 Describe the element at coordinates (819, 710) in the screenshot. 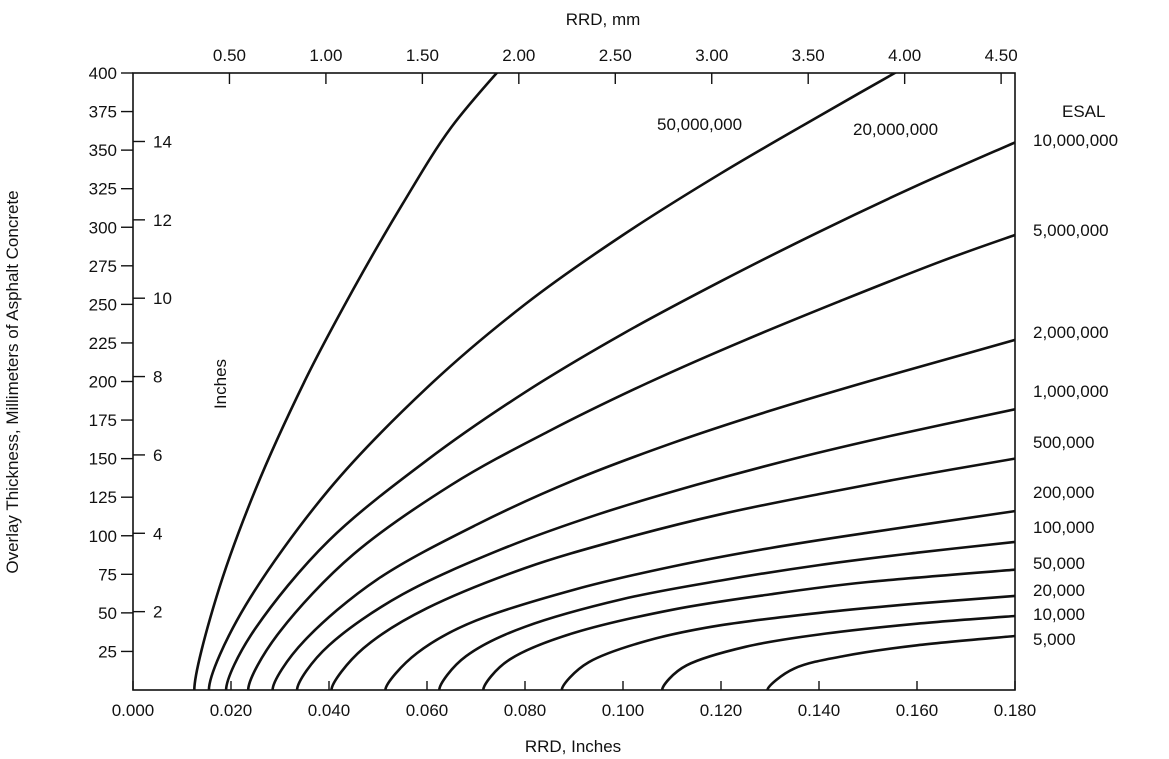

I see `x-tick-label: 0.140` at that location.